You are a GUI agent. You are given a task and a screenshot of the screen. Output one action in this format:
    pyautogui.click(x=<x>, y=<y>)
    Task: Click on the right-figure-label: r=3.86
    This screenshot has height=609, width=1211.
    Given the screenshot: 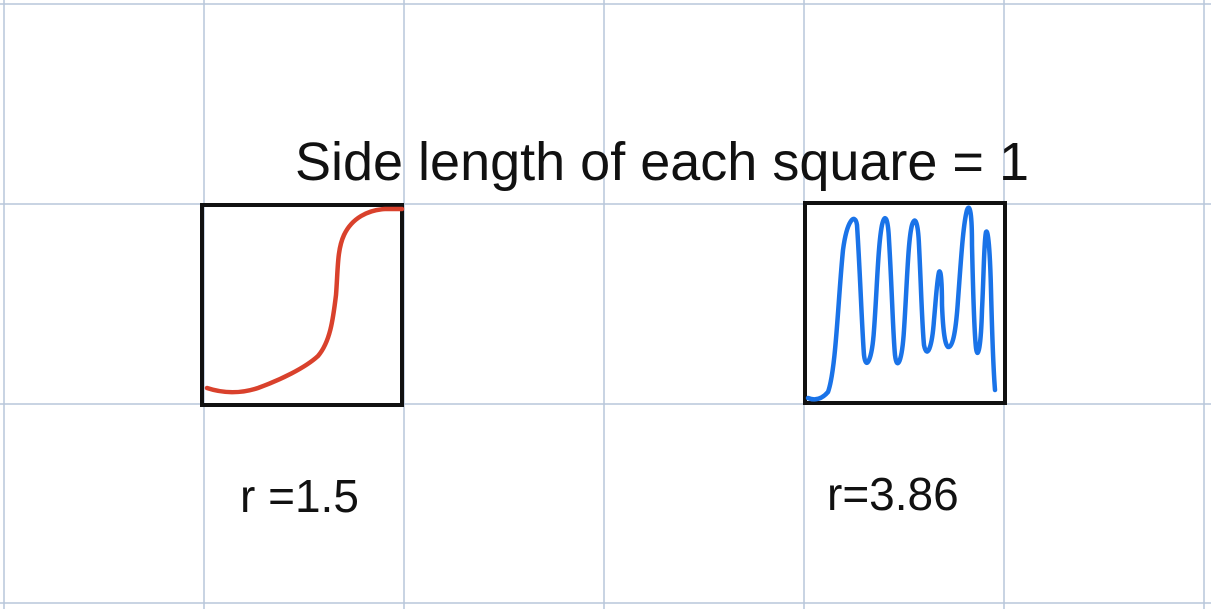 What is the action you would take?
    pyautogui.click(x=893, y=494)
    